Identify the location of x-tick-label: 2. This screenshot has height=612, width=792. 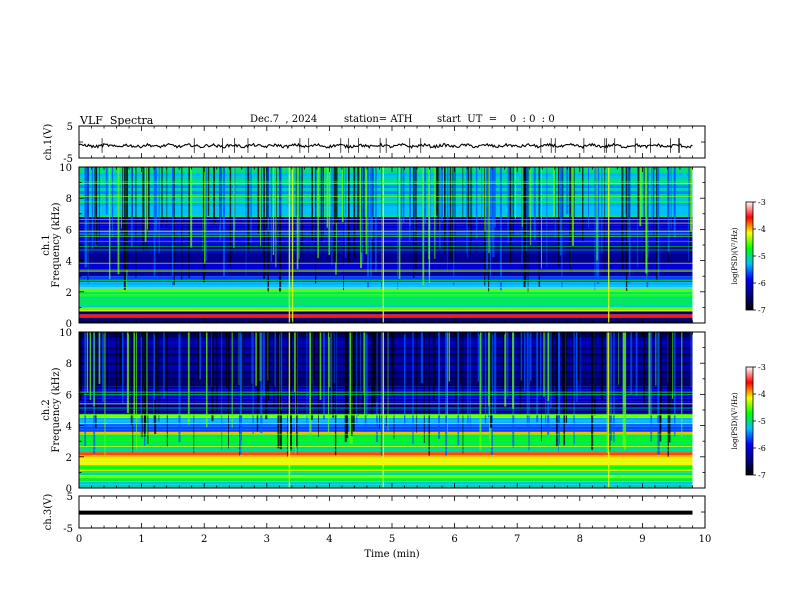
(204, 539).